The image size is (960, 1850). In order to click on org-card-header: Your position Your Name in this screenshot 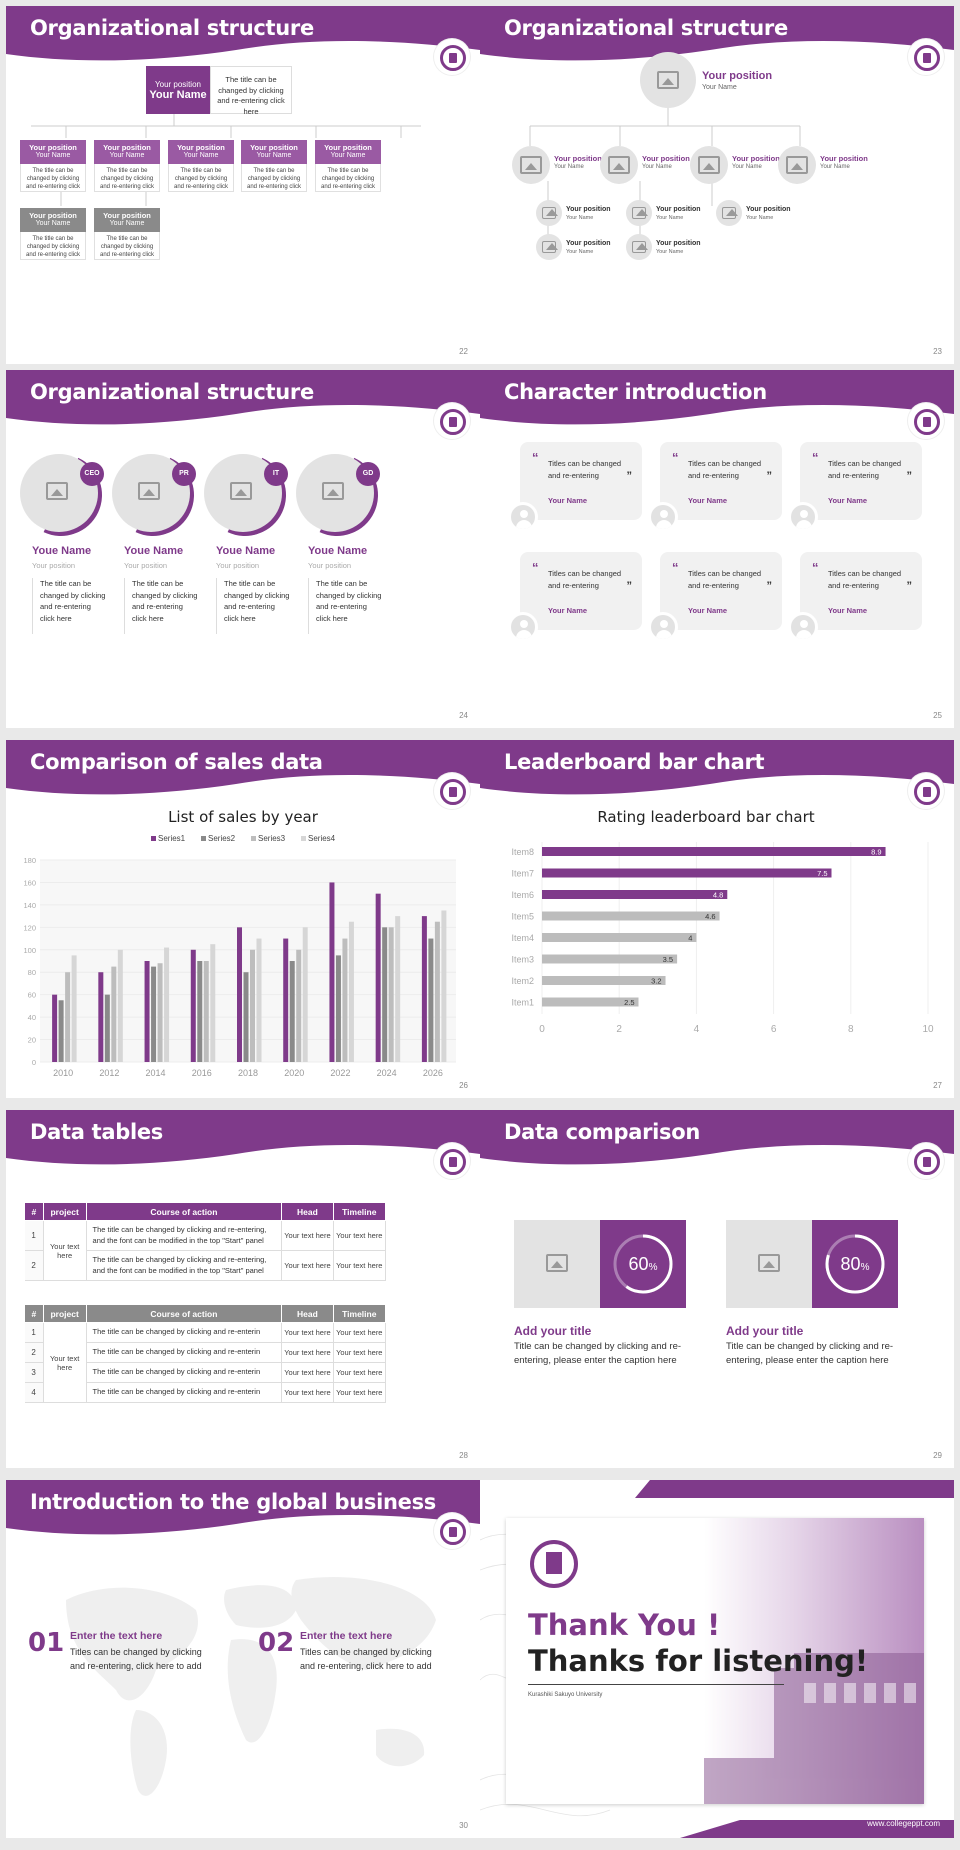, I will do `click(127, 220)`.